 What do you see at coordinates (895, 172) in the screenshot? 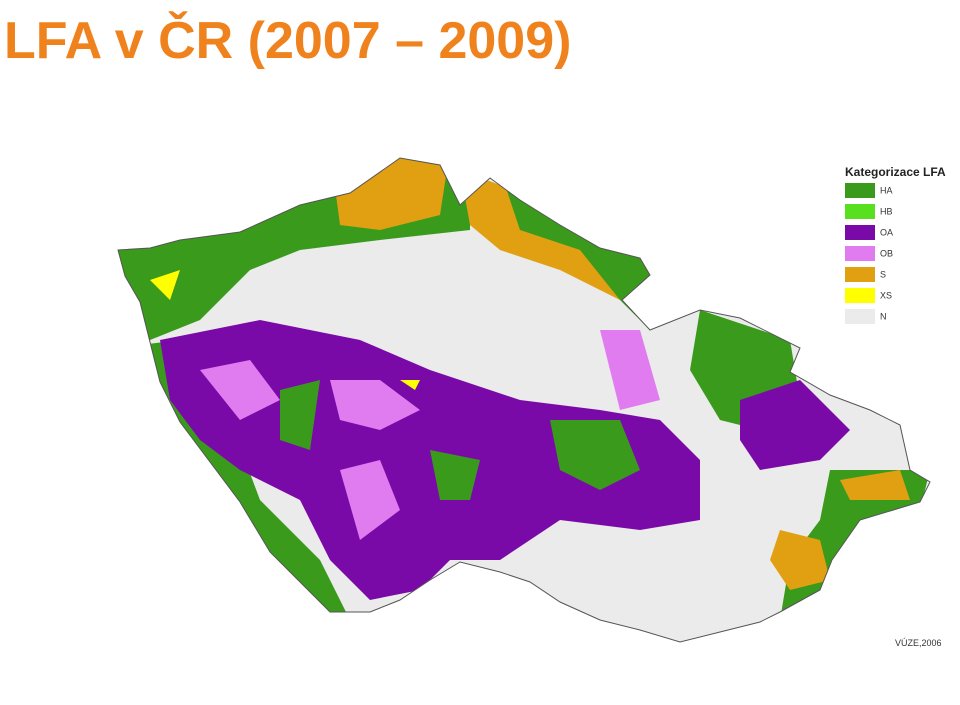
I see `legend-title: Kategorizace LFA` at bounding box center [895, 172].